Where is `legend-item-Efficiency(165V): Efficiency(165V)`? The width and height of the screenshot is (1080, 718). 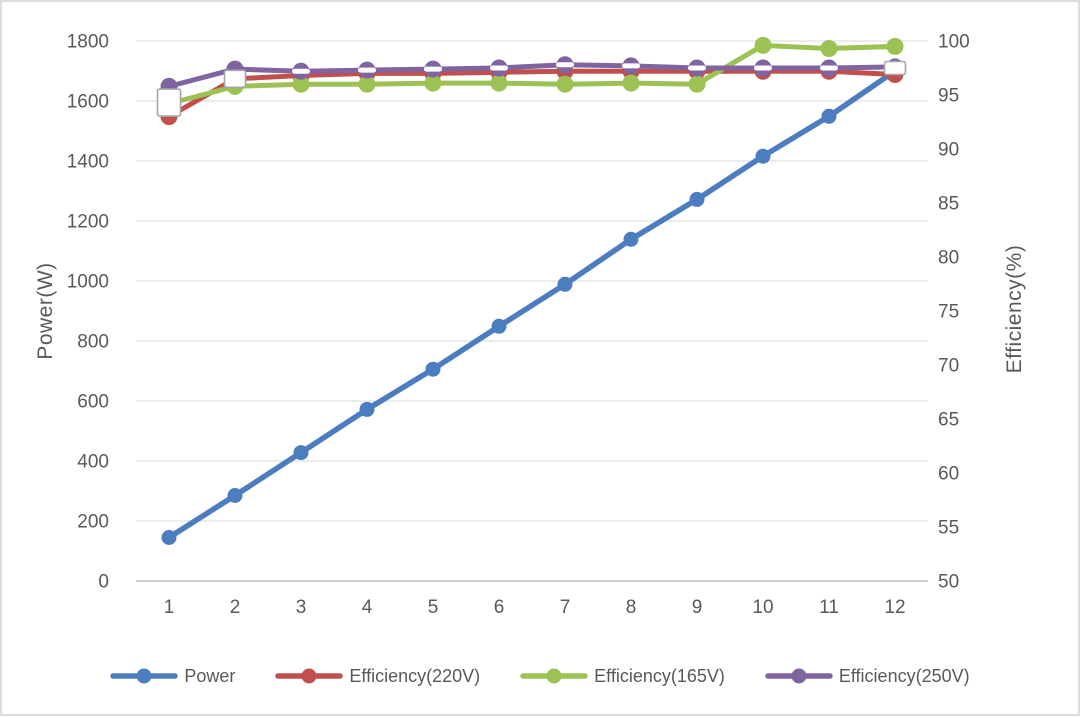
legend-item-Efficiency(165V): Efficiency(165V) is located at coordinates (622, 676).